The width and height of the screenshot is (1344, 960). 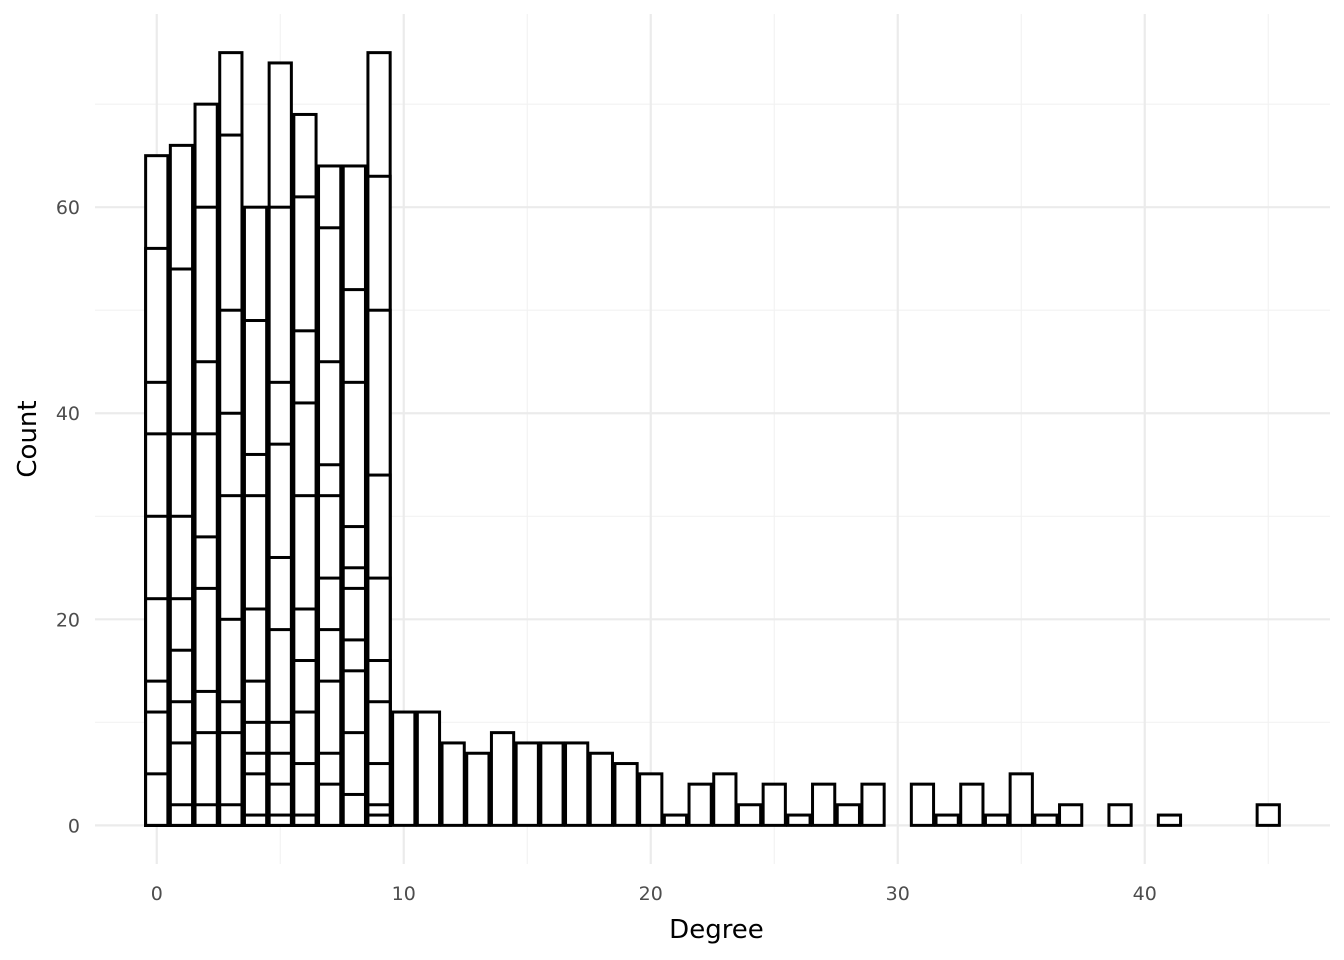 What do you see at coordinates (68, 208) in the screenshot?
I see `y-tick-label: 60` at bounding box center [68, 208].